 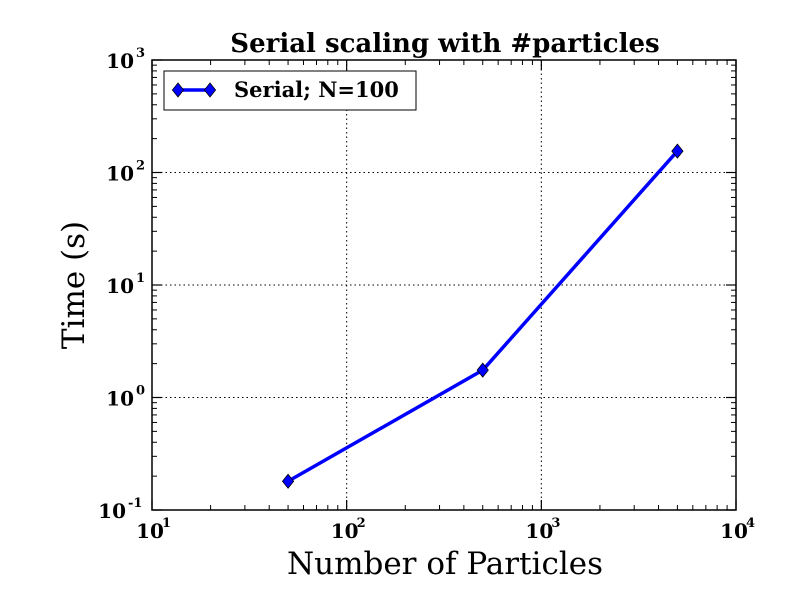 What do you see at coordinates (140, 391) in the screenshot?
I see `y-tick-exponent: 0` at bounding box center [140, 391].